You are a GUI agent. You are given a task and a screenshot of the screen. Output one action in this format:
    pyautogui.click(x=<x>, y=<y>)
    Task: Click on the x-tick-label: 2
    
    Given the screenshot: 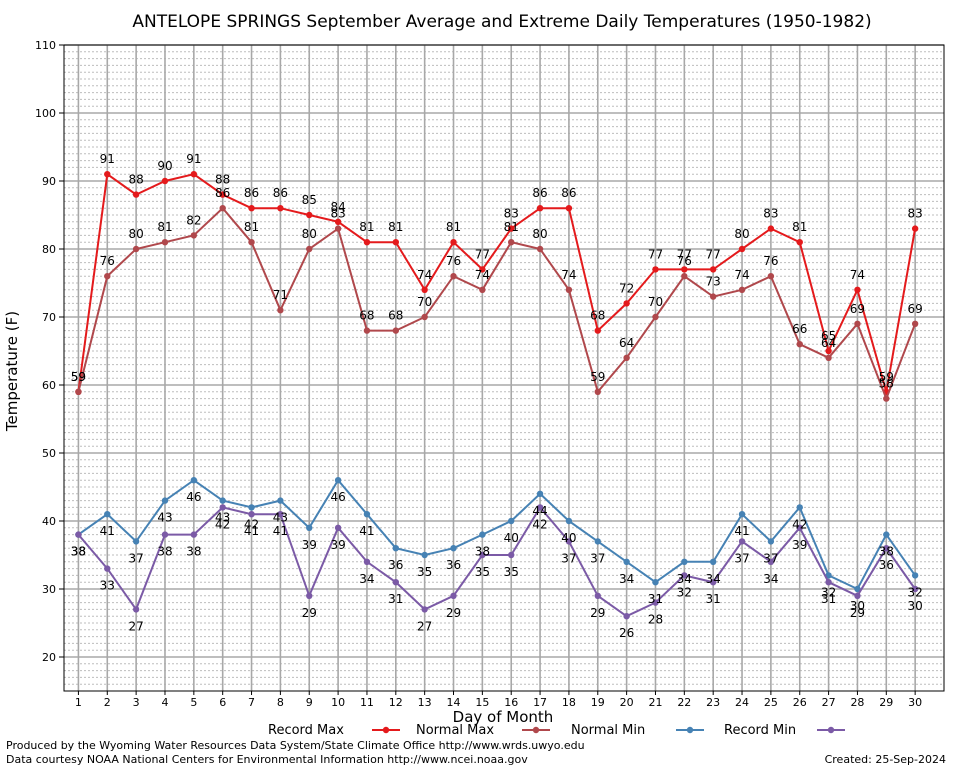 What is the action you would take?
    pyautogui.click(x=107, y=702)
    